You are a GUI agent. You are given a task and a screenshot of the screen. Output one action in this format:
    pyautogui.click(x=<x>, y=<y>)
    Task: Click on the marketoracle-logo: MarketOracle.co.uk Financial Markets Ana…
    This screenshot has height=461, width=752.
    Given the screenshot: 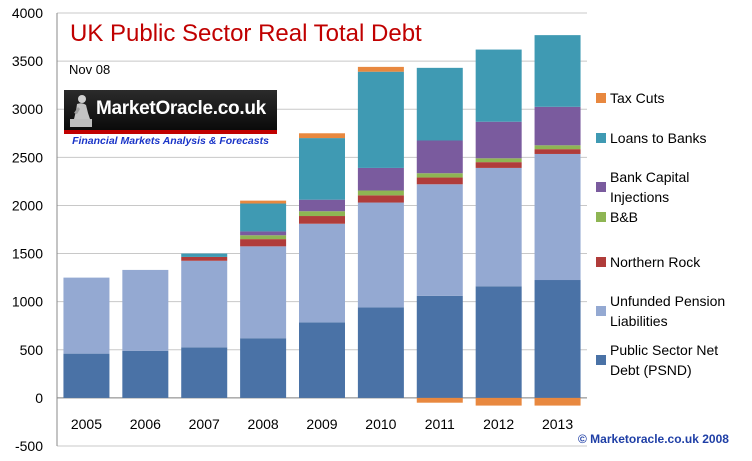 What is the action you would take?
    pyautogui.click(x=170, y=119)
    